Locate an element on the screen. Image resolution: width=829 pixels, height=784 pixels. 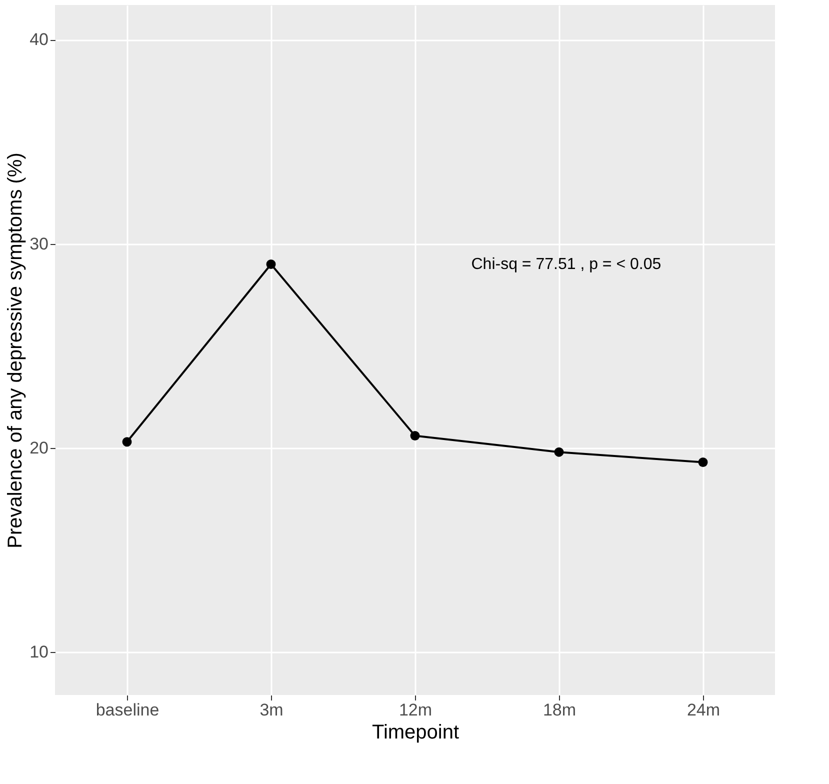
y-tick-label: 10 is located at coordinates (39, 652).